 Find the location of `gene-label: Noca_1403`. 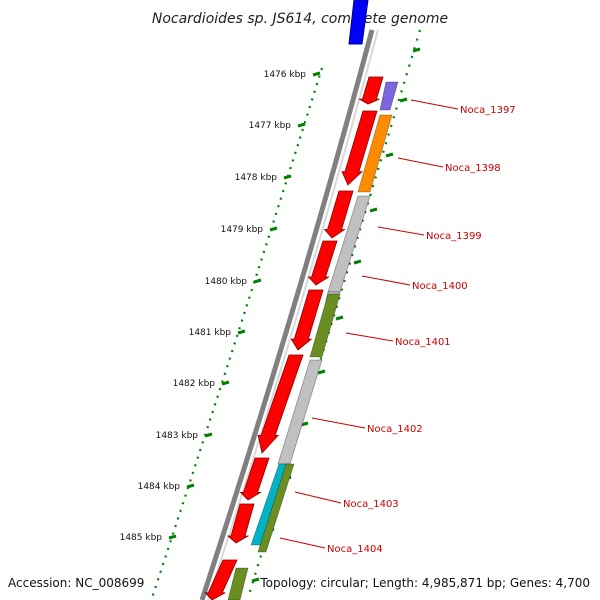

gene-label: Noca_1403 is located at coordinates (371, 504).